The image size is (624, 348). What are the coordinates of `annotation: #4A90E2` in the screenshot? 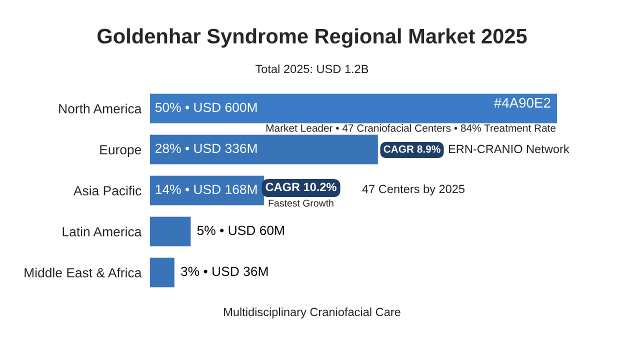 It's located at (522, 103).